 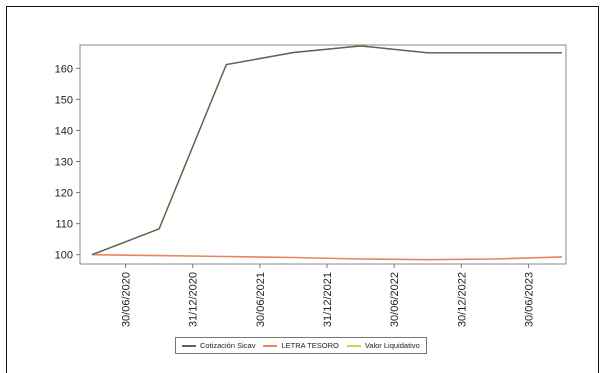 What do you see at coordinates (194, 299) in the screenshot?
I see `x-tick-label: 31/12/2020` at bounding box center [194, 299].